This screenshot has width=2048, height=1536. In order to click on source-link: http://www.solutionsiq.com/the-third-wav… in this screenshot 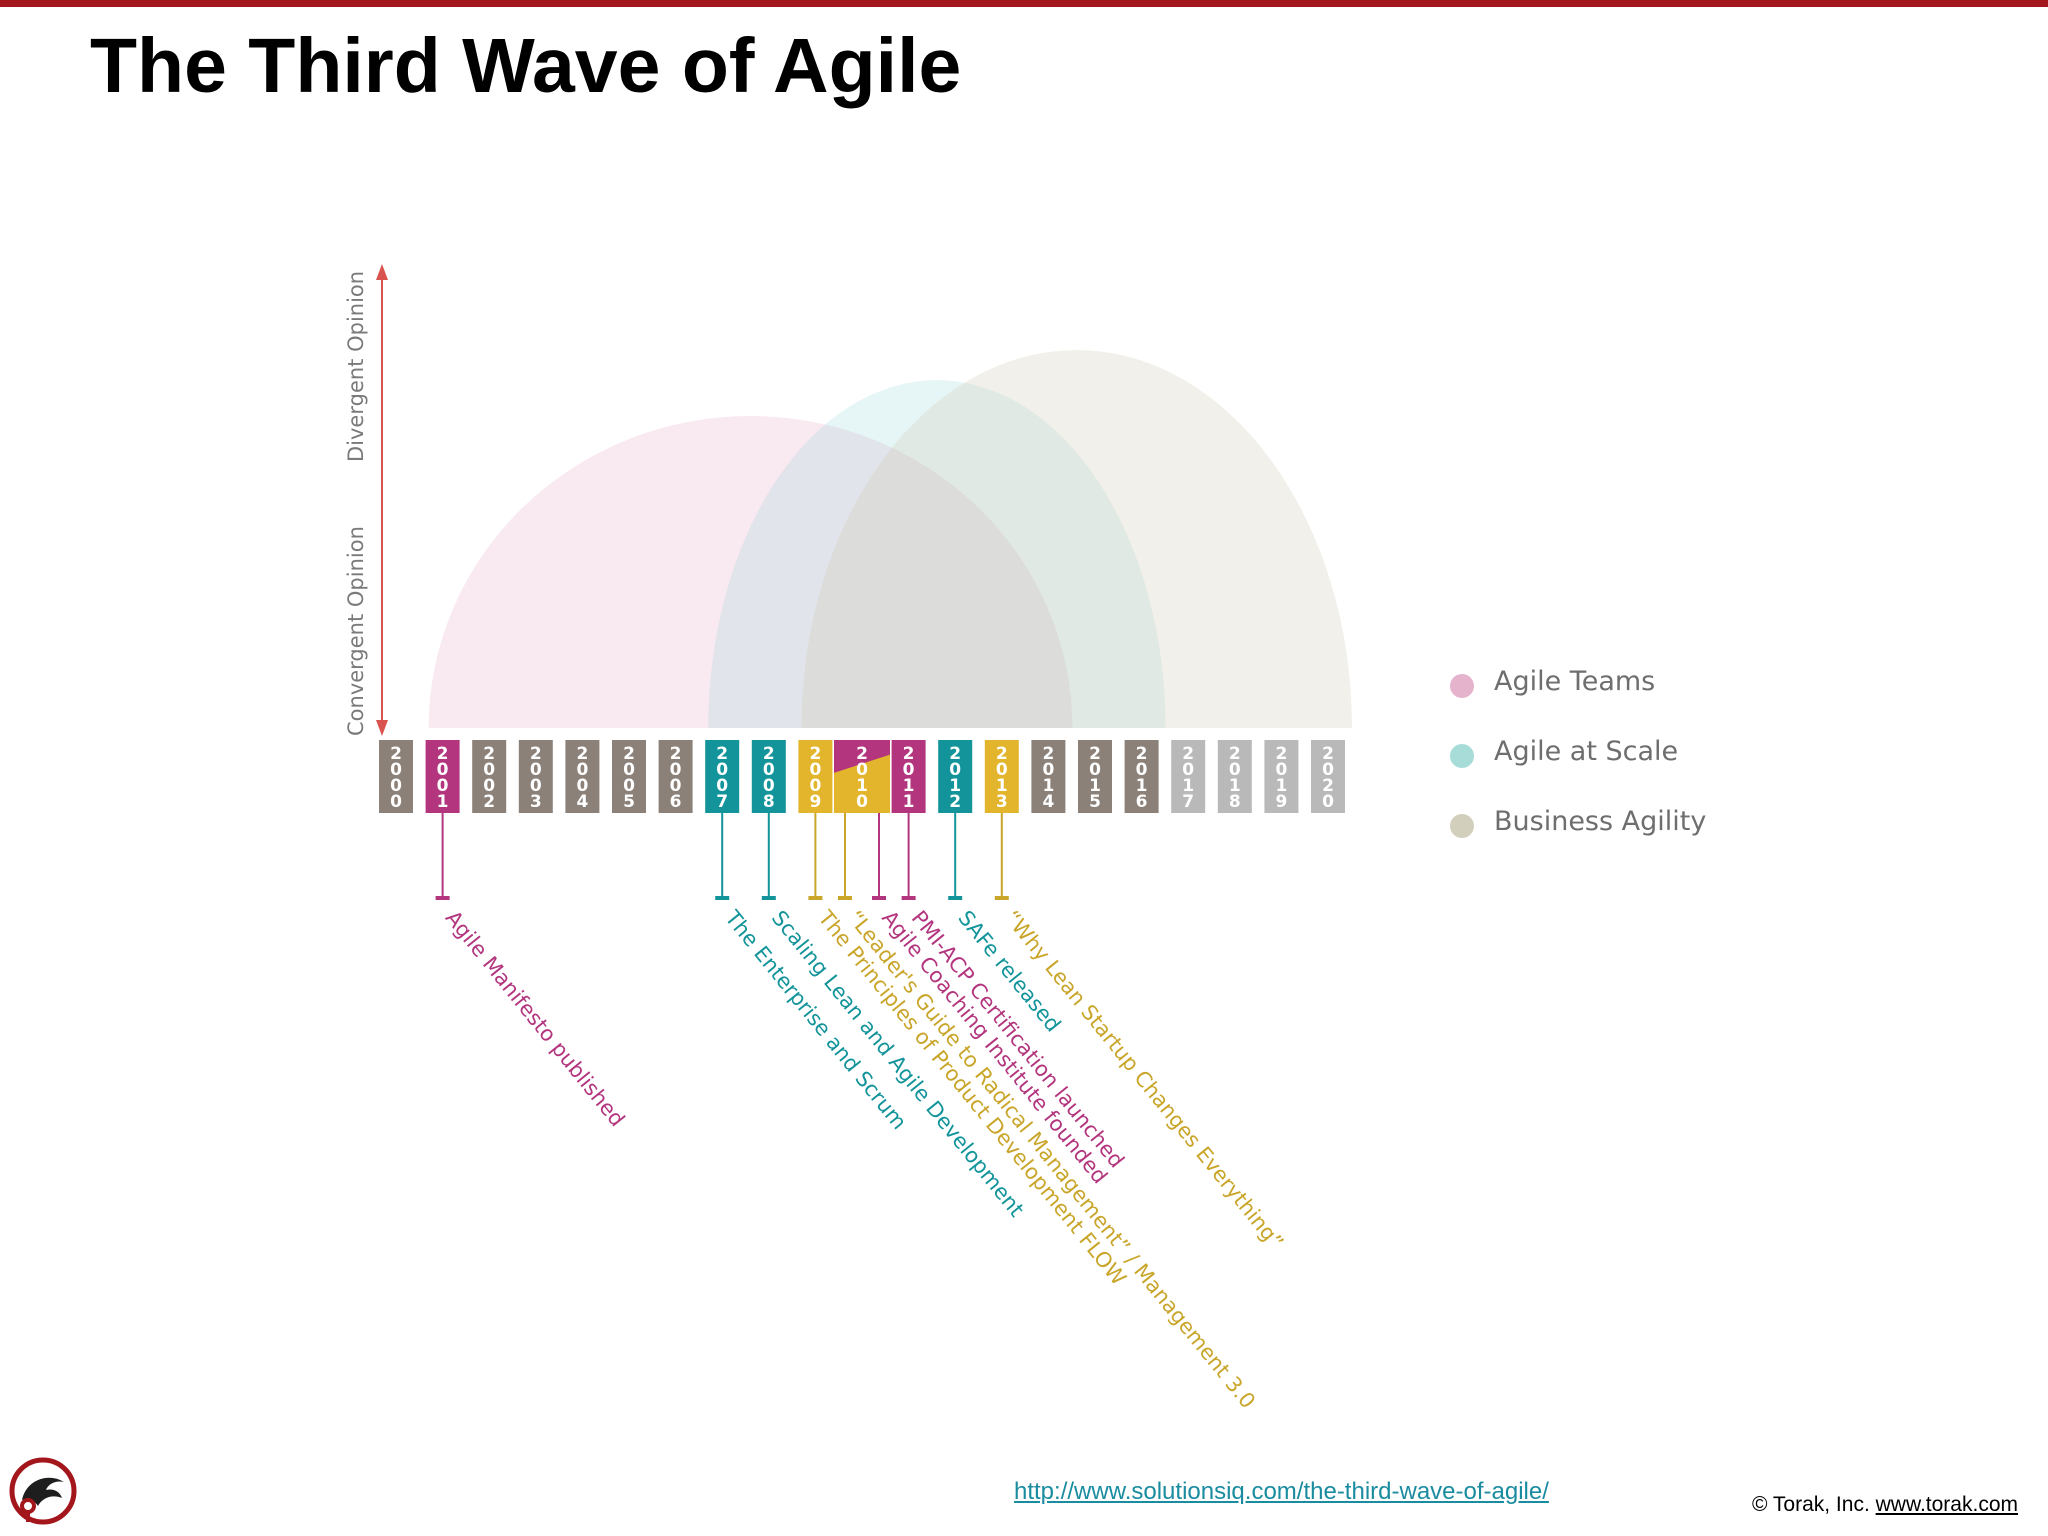, I will do `click(1281, 1491)`.